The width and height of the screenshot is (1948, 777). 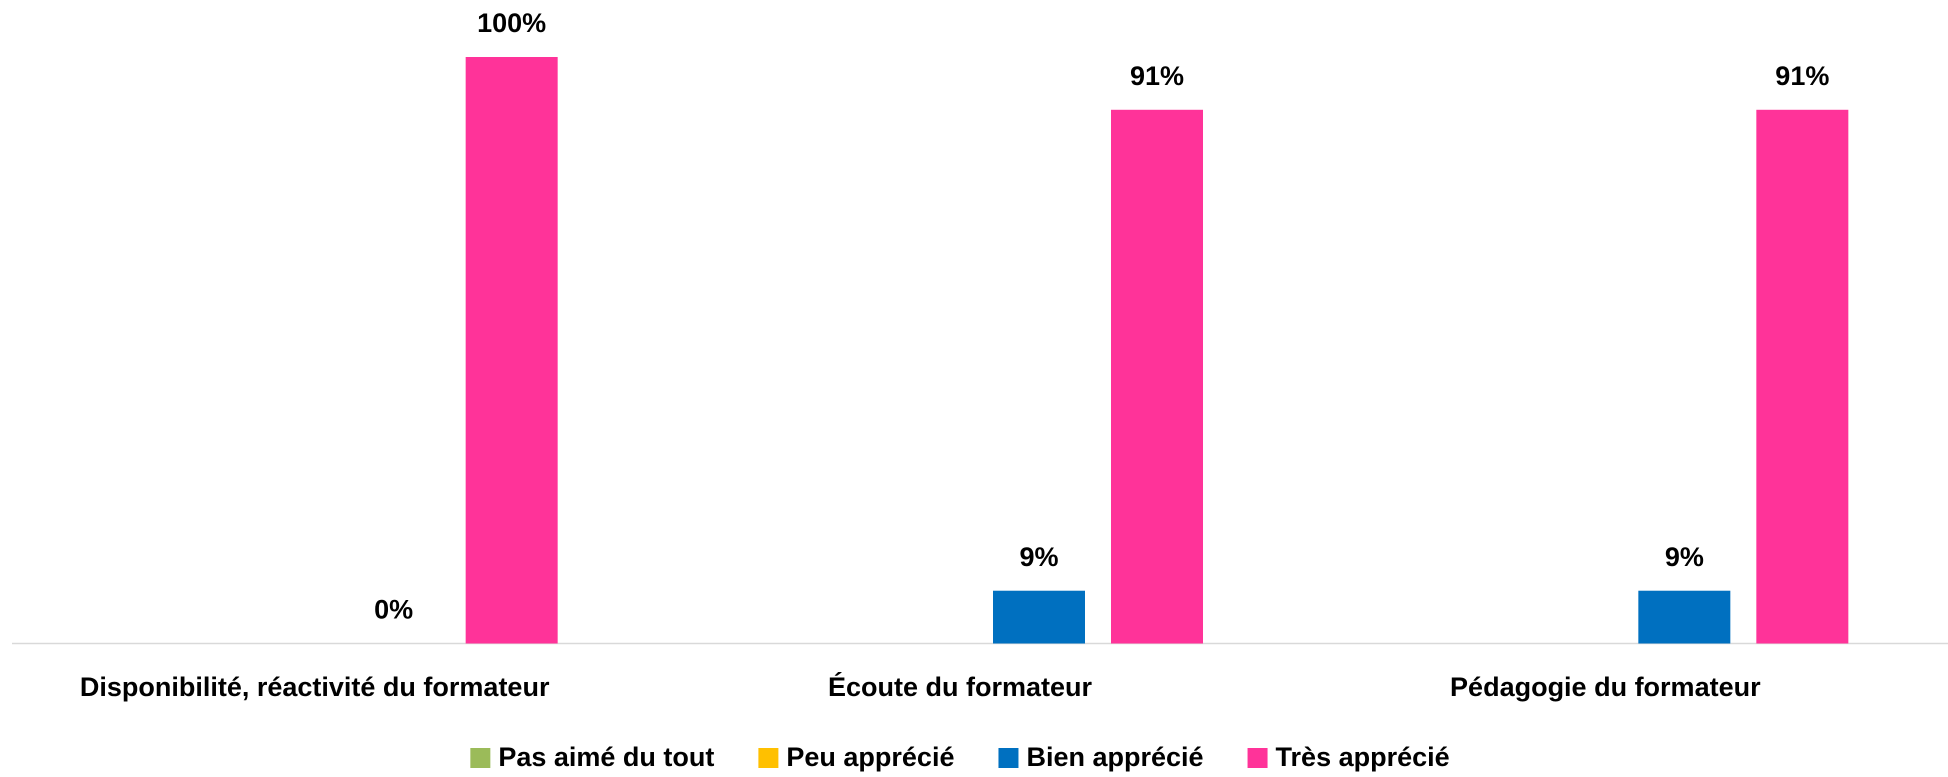 What do you see at coordinates (1363, 757) in the screenshot?
I see `legend-label: Très apprécié` at bounding box center [1363, 757].